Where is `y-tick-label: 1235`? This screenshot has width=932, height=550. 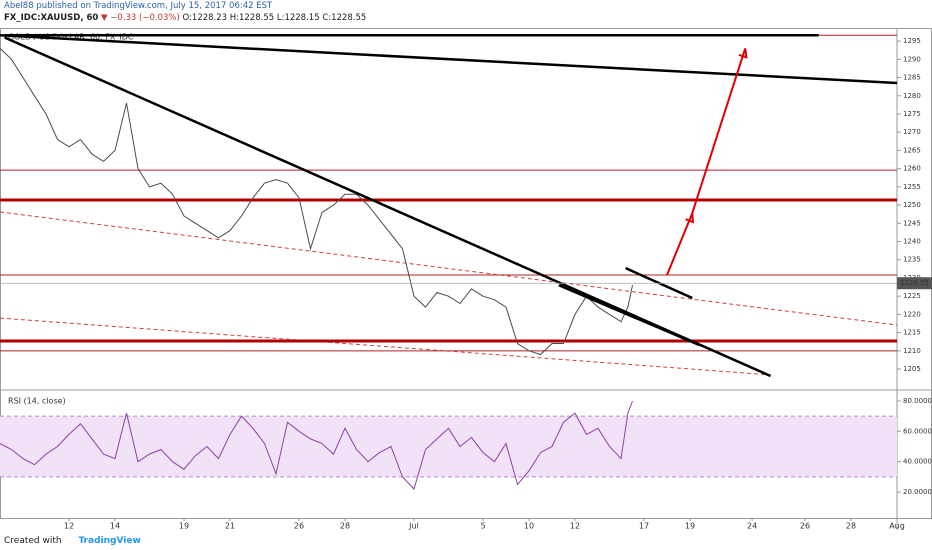 y-tick-label: 1235 is located at coordinates (912, 260).